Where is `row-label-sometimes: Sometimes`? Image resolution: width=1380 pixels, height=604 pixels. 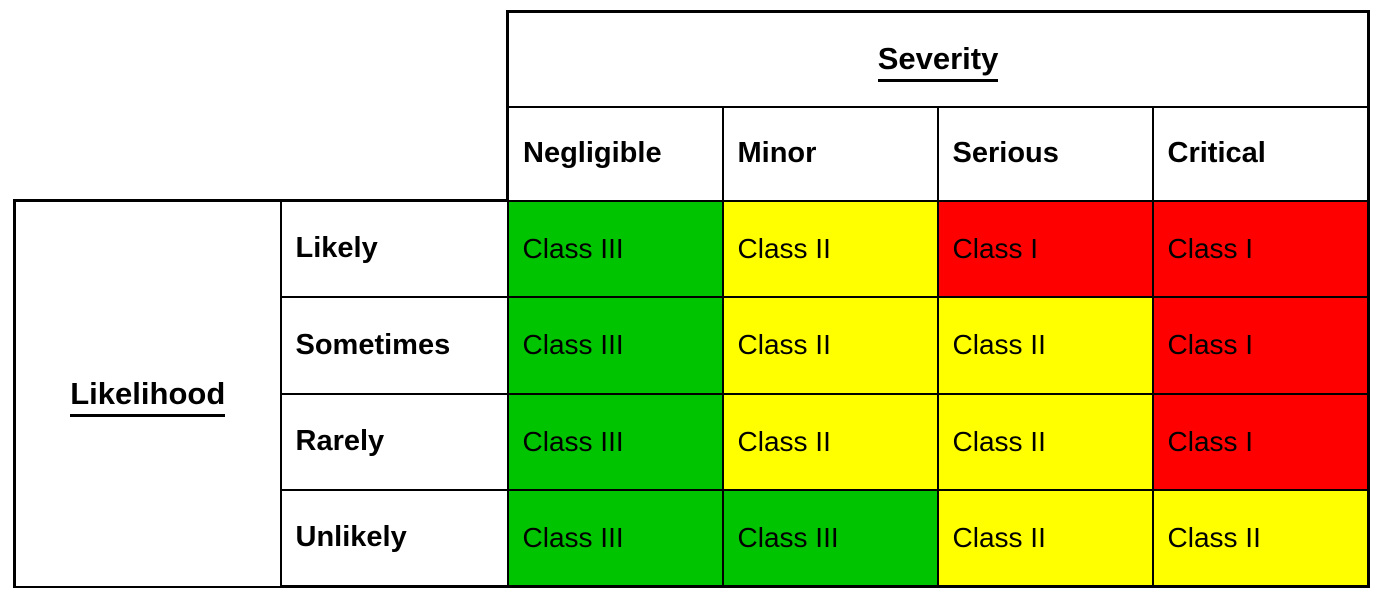 row-label-sometimes: Sometimes is located at coordinates (394, 345).